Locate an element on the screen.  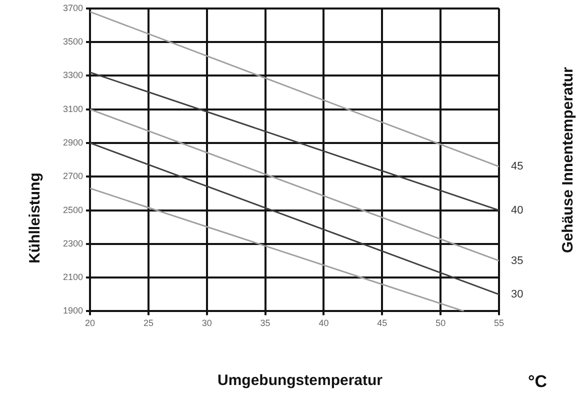
x-tick-label: 50 is located at coordinates (441, 323).